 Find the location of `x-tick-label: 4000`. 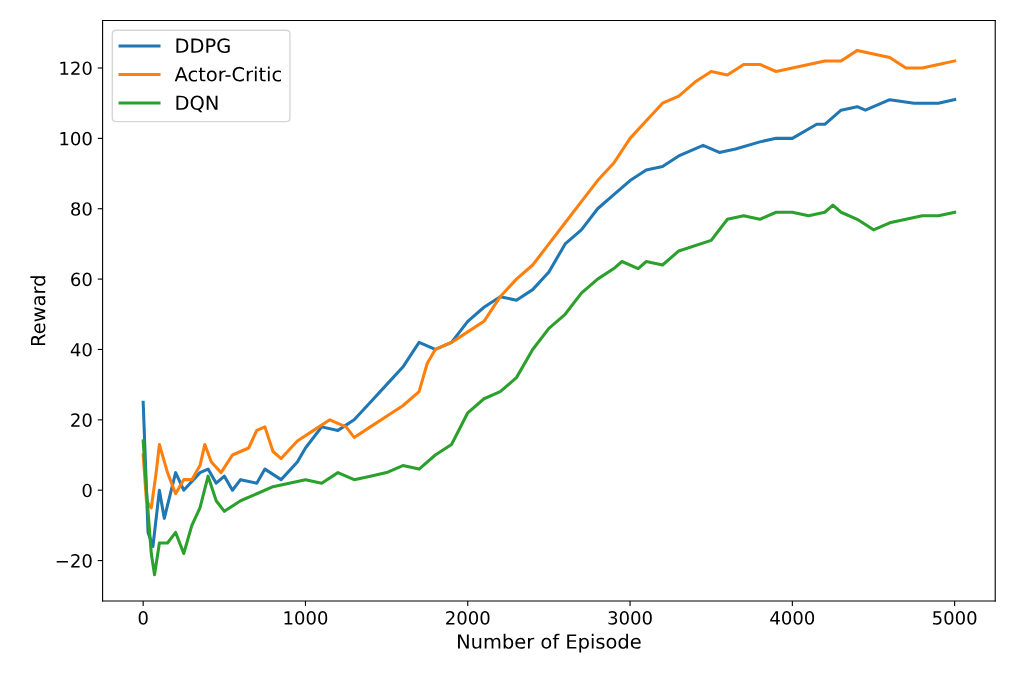

x-tick-label: 4000 is located at coordinates (792, 618).